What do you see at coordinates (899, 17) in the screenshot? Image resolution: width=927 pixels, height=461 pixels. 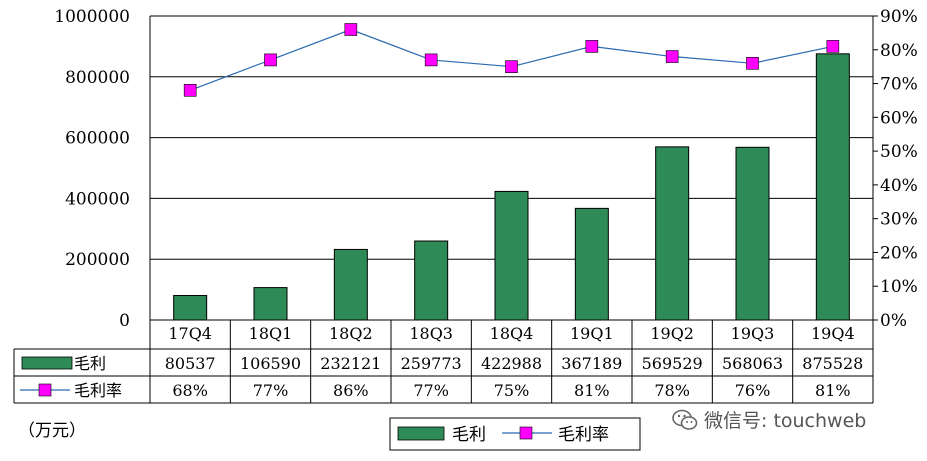 I see `y-right-tick-label: 90%` at bounding box center [899, 17].